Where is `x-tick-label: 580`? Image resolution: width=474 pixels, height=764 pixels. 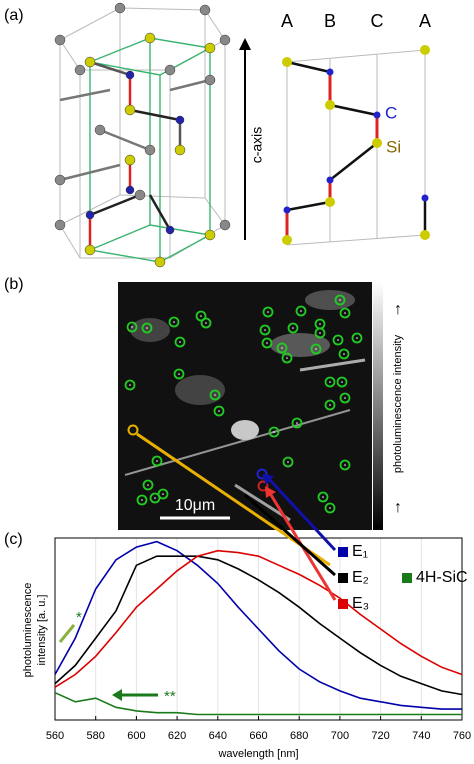 x-tick-label: 580 is located at coordinates (96, 736).